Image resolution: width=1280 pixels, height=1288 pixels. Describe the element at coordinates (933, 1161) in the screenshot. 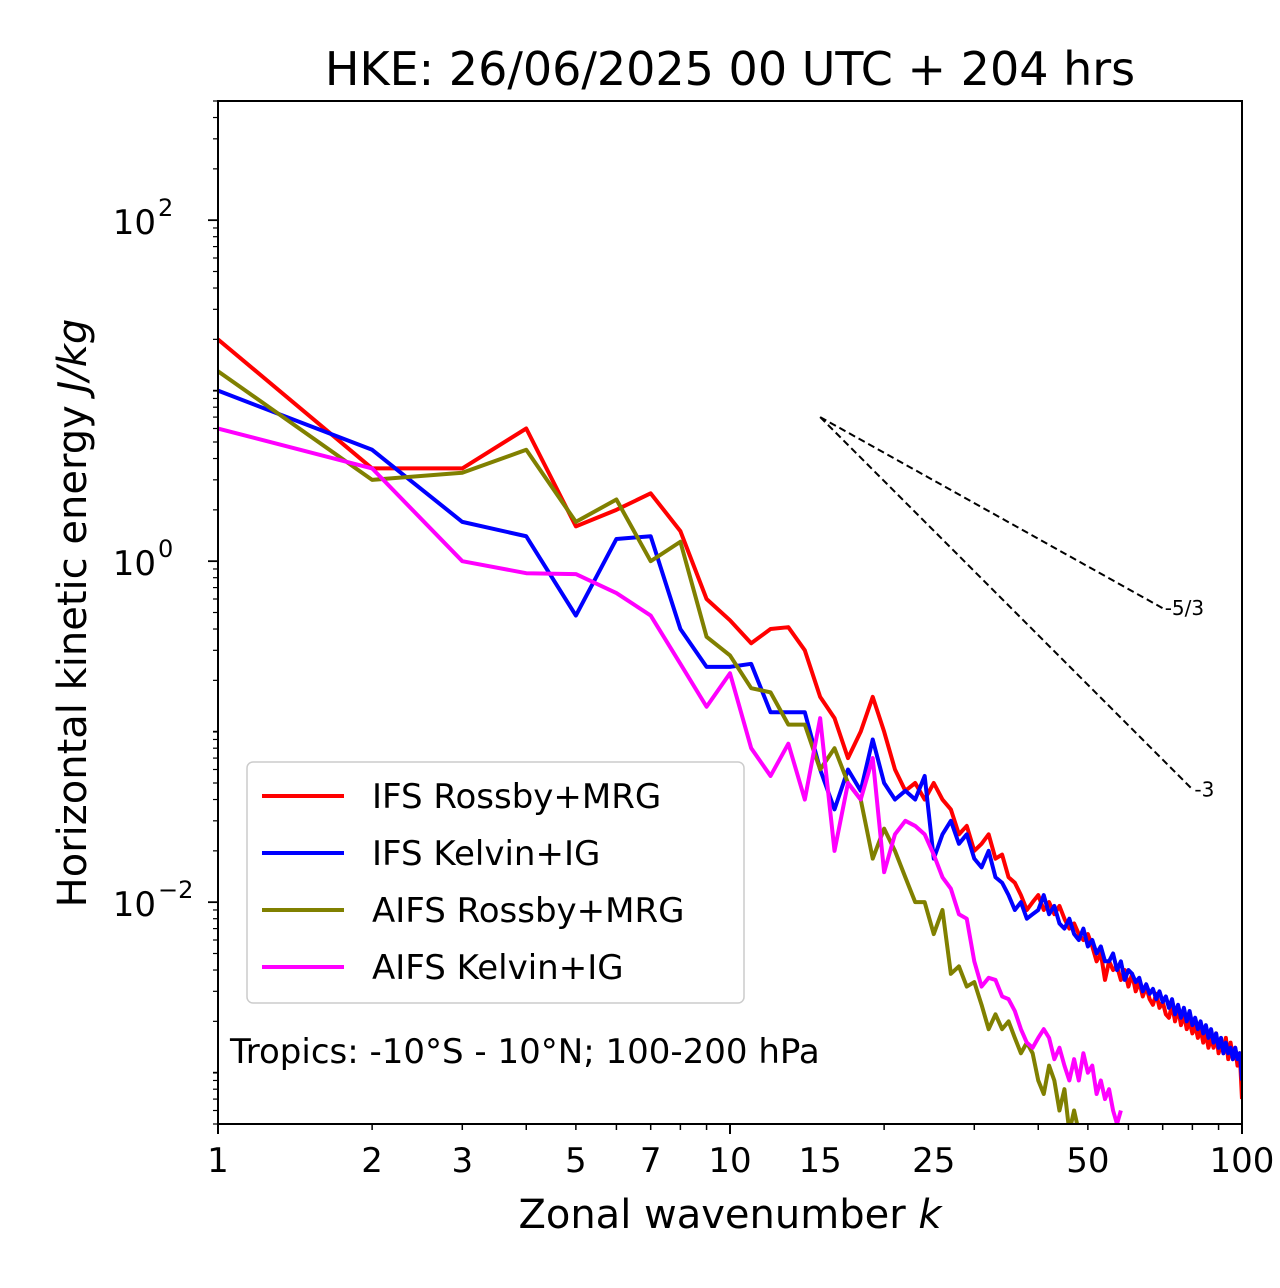

I see `x-tick-label: 25` at that location.